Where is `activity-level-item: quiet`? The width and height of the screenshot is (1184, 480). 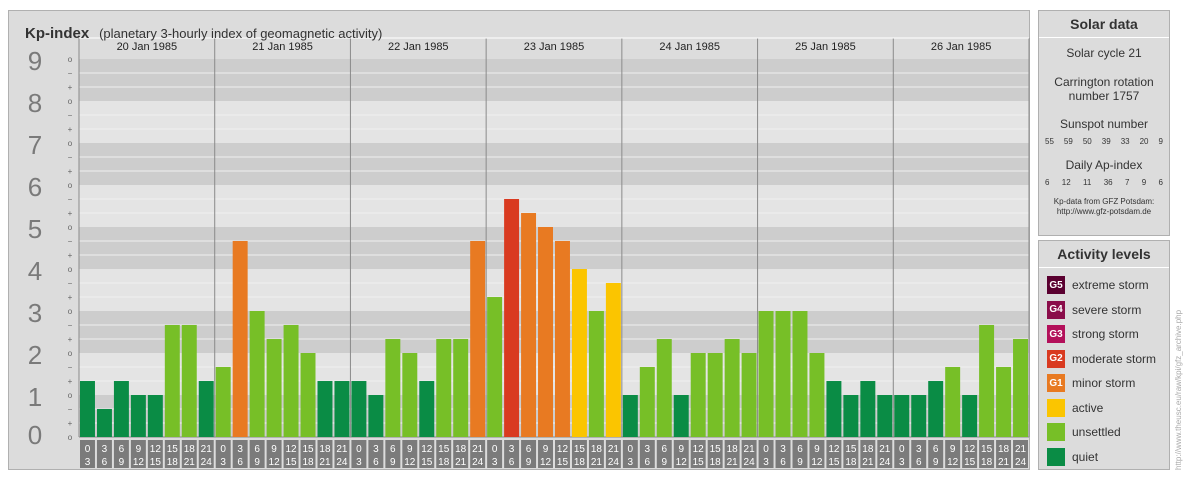 activity-level-item: quiet is located at coordinates (1072, 457).